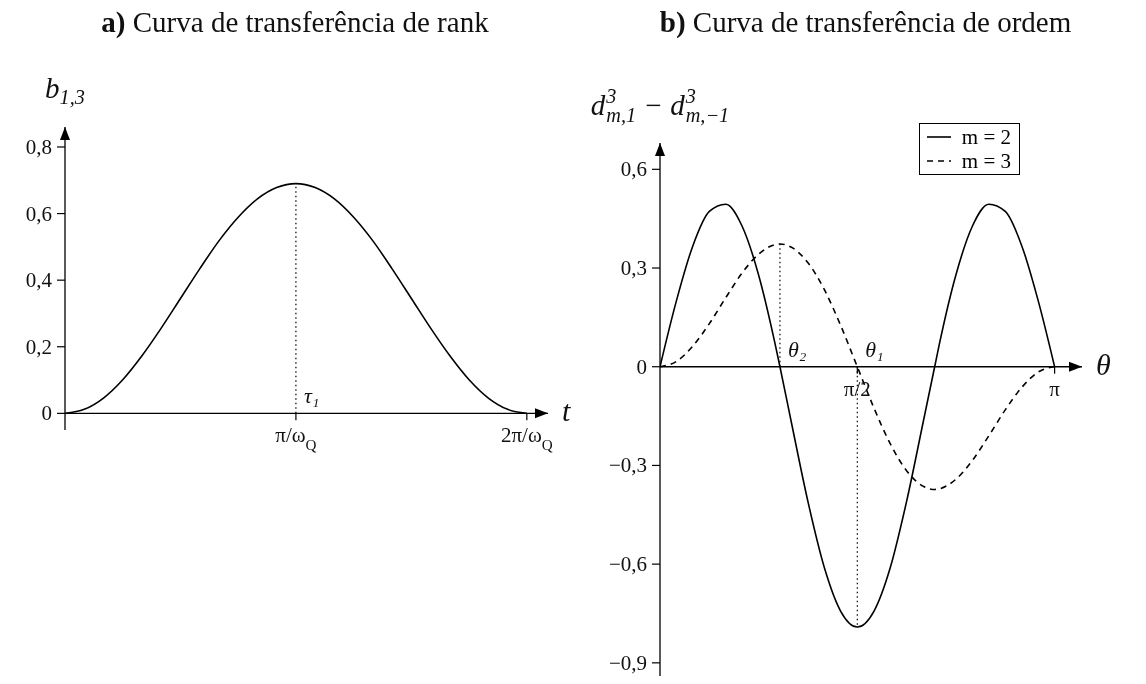 Image resolution: width=1146 pixels, height=684 pixels. Describe the element at coordinates (627, 465) in the screenshot. I see `y-tick-label: −0,3` at that location.